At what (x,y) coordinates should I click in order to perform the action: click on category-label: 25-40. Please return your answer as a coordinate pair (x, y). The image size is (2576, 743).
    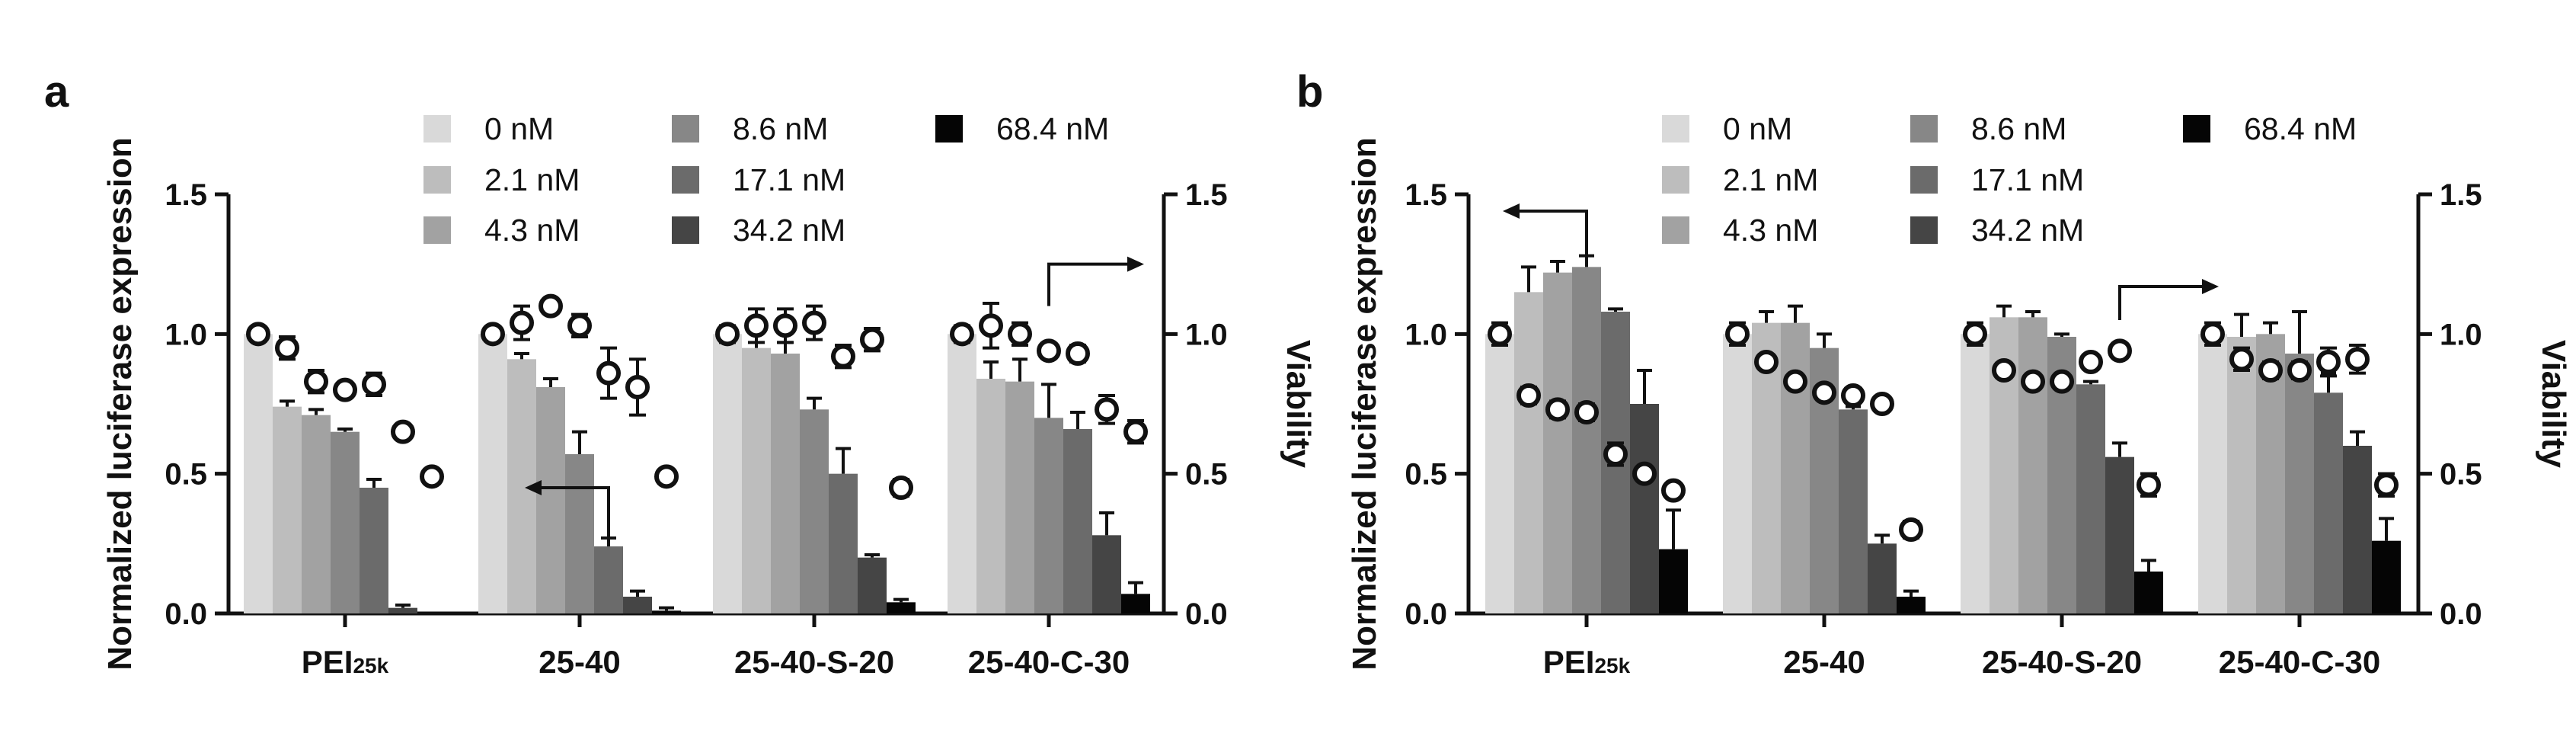
    Looking at the image, I should click on (579, 662).